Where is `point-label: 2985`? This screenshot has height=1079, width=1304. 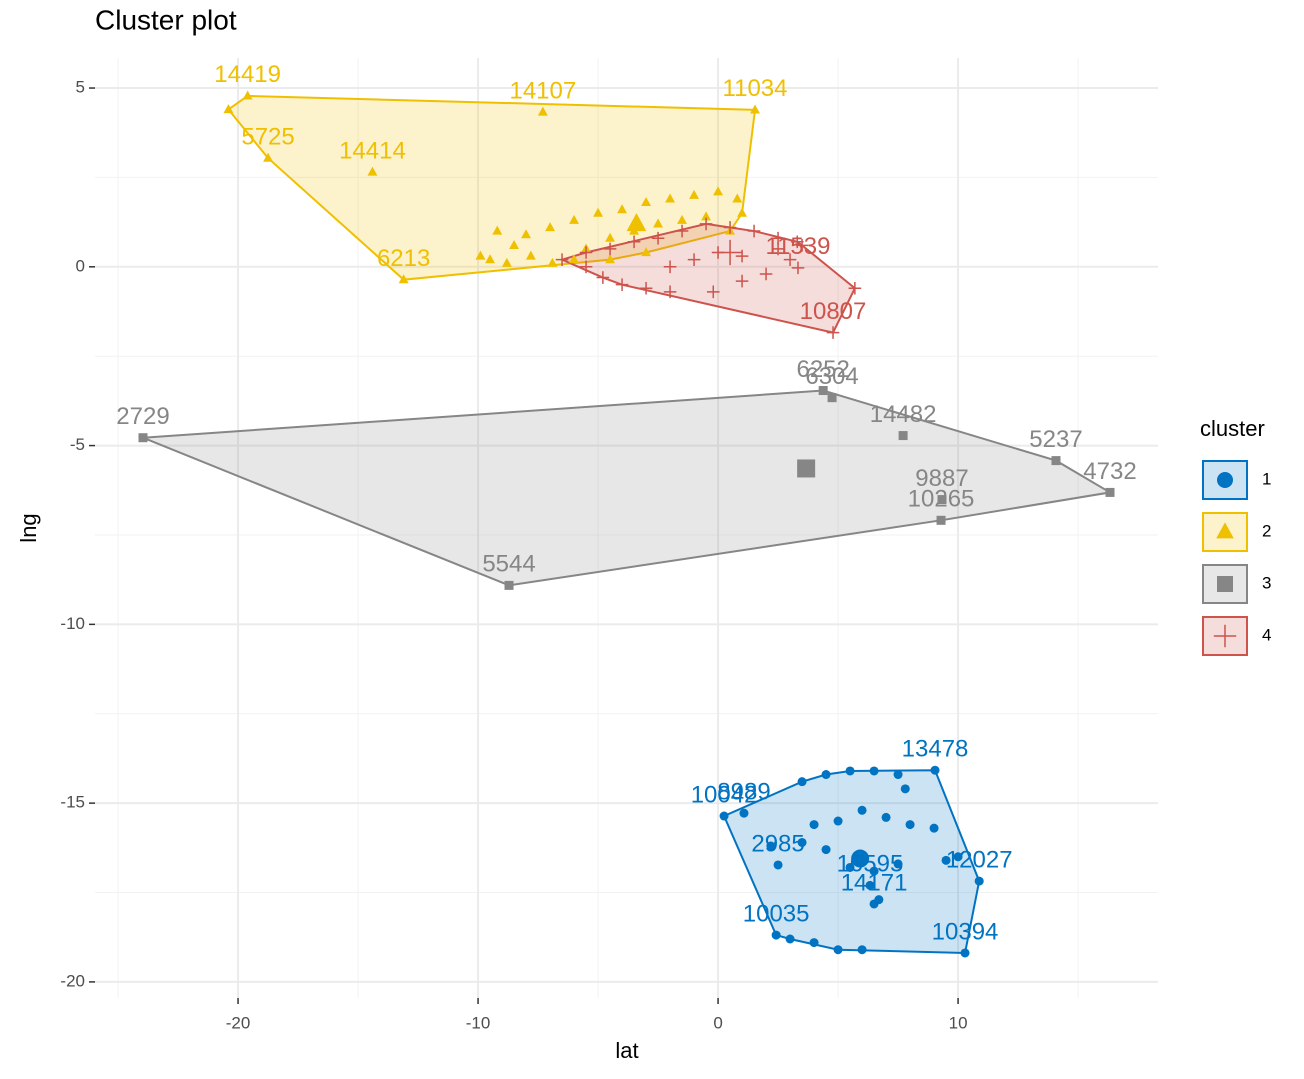 point-label: 2985 is located at coordinates (777, 843).